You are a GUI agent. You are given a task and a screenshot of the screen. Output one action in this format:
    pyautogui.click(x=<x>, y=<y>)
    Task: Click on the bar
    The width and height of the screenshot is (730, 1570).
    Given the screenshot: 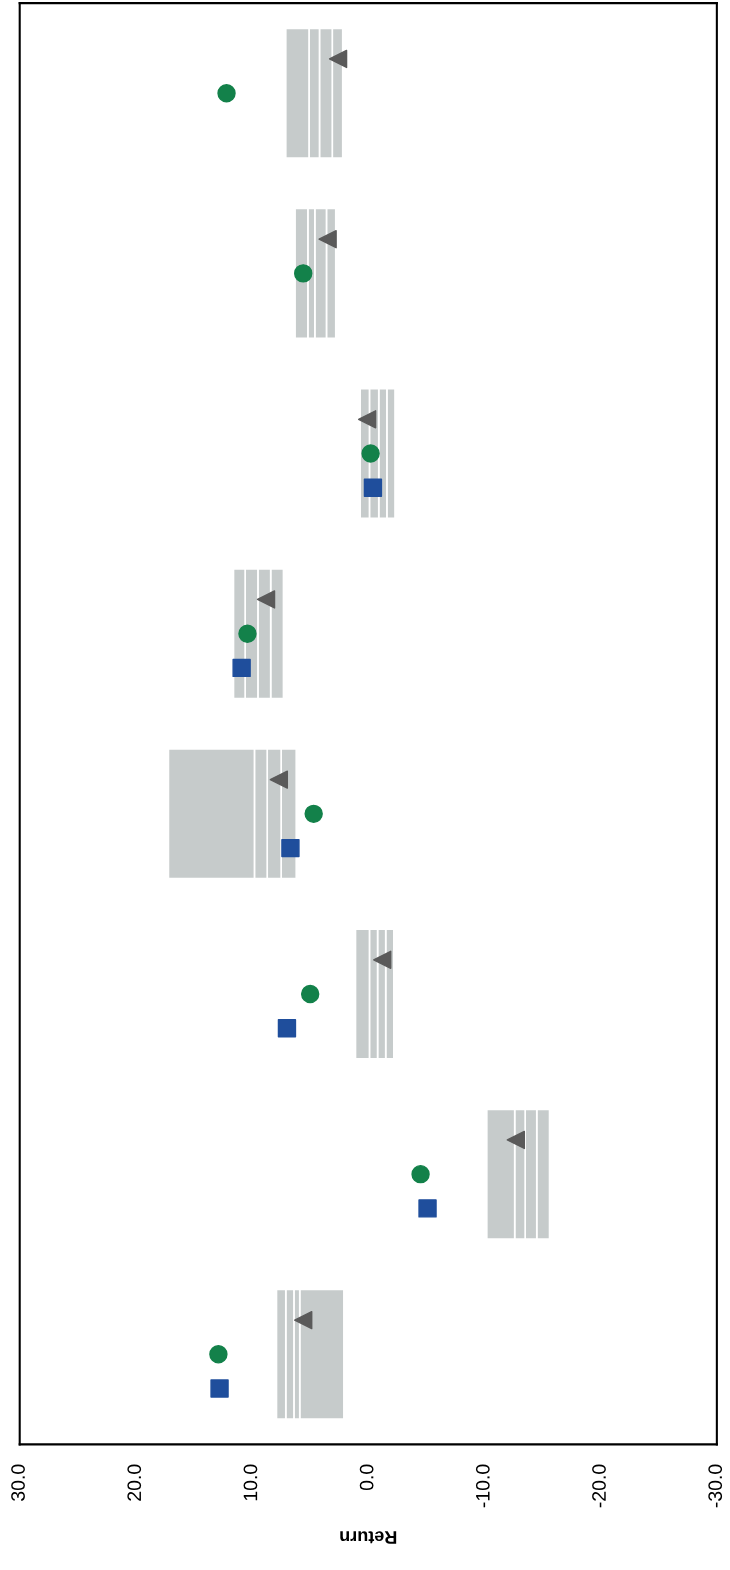 What is the action you would take?
    pyautogui.click(x=321, y=1354)
    